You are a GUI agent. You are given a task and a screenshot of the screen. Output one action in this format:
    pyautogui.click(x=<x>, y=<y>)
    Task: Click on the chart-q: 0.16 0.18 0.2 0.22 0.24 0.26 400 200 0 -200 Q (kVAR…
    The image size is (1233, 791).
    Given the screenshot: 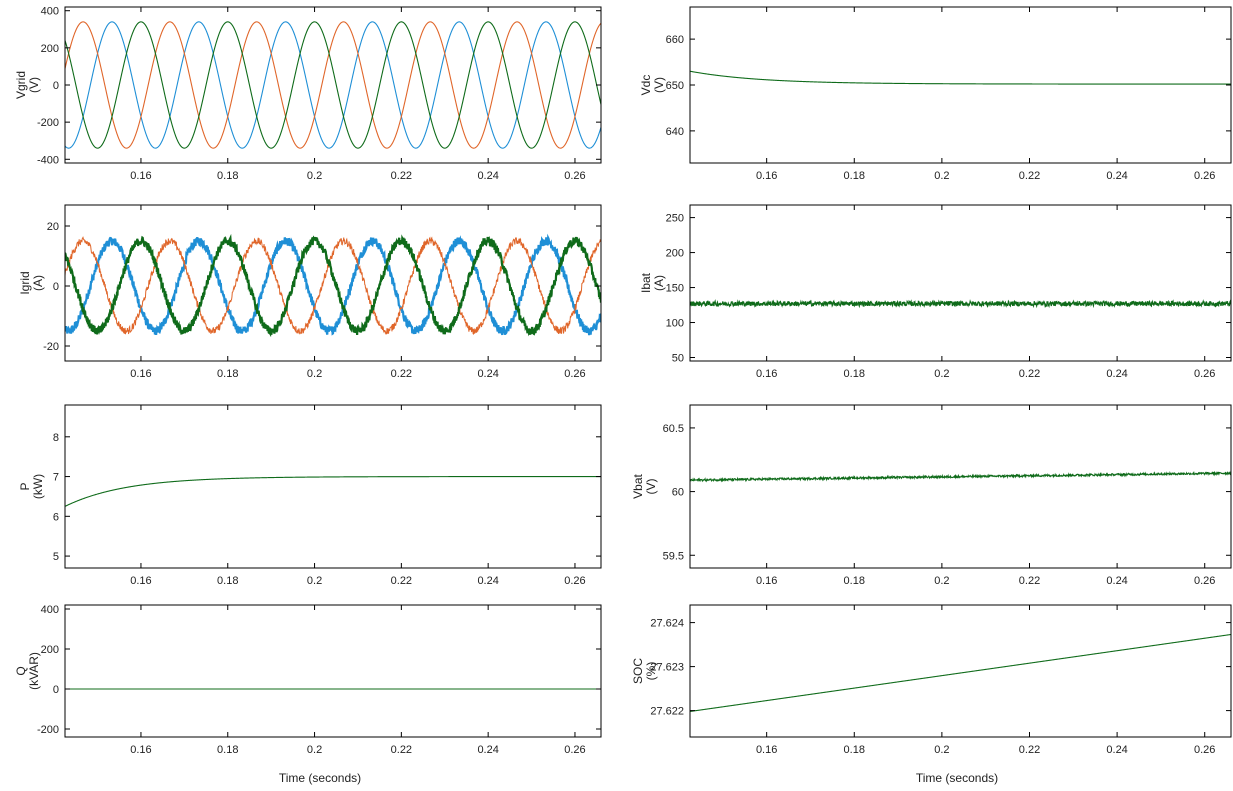 What is the action you would take?
    pyautogui.click(x=308, y=680)
    